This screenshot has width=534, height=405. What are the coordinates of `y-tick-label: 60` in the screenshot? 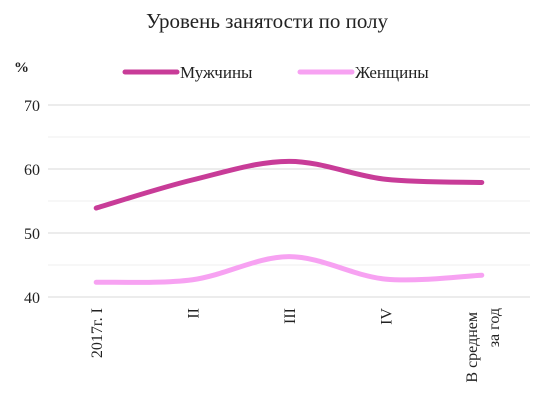 It's located at (32, 170).